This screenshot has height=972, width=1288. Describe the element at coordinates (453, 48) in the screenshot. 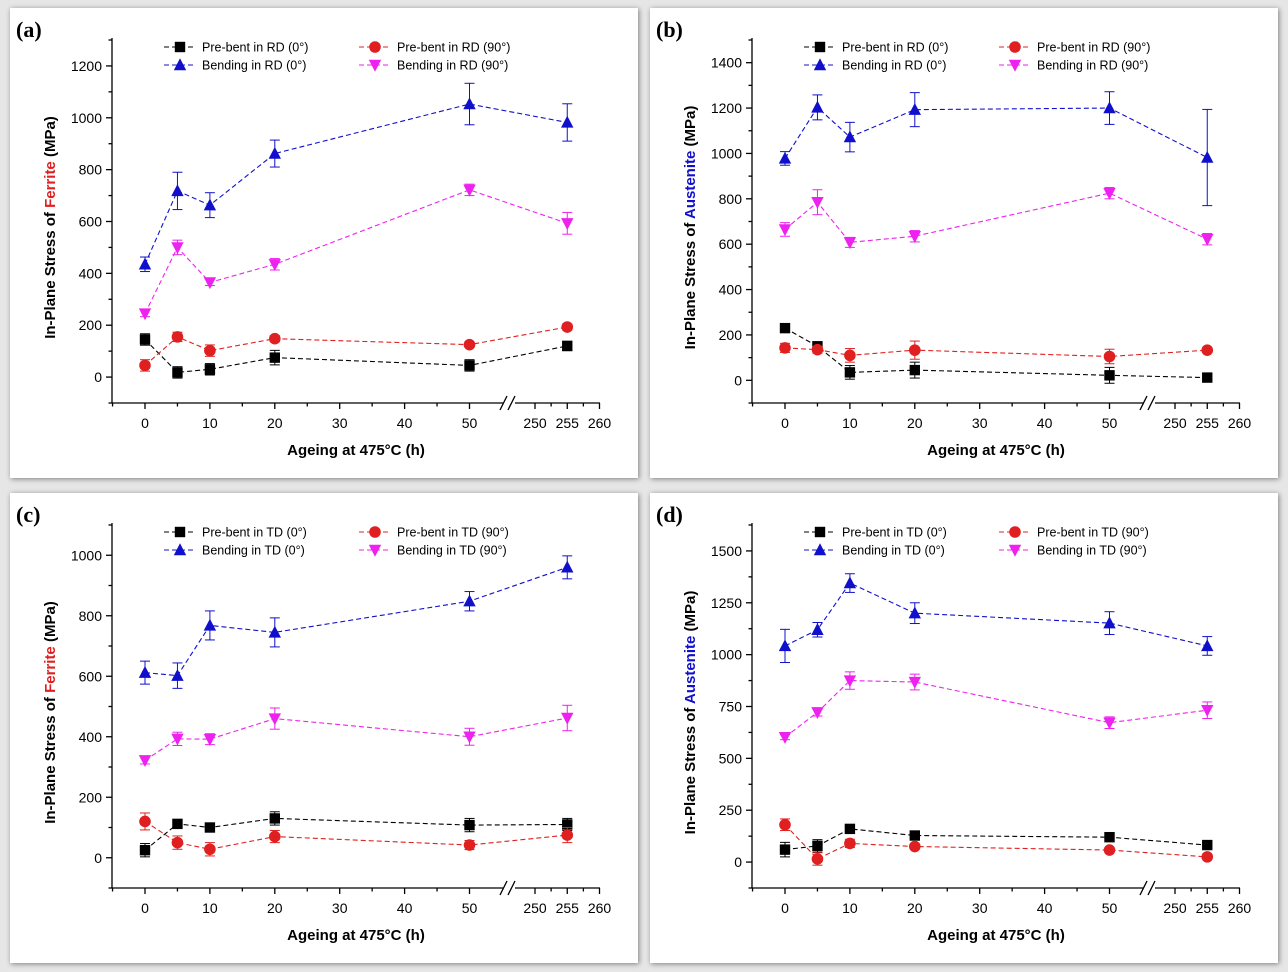

I see `legend-label: Pre-bent in RD (90°)` at that location.